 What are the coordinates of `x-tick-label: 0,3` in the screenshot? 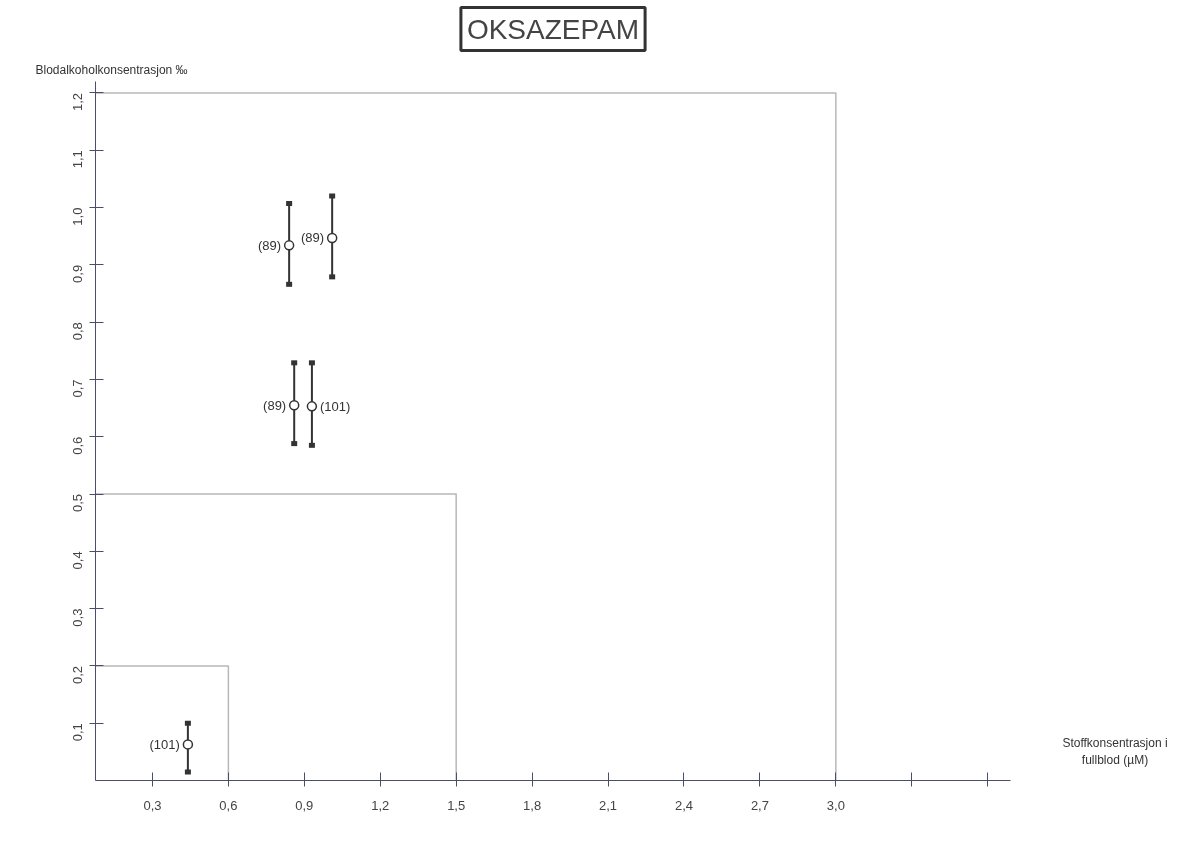 It's located at (152, 805).